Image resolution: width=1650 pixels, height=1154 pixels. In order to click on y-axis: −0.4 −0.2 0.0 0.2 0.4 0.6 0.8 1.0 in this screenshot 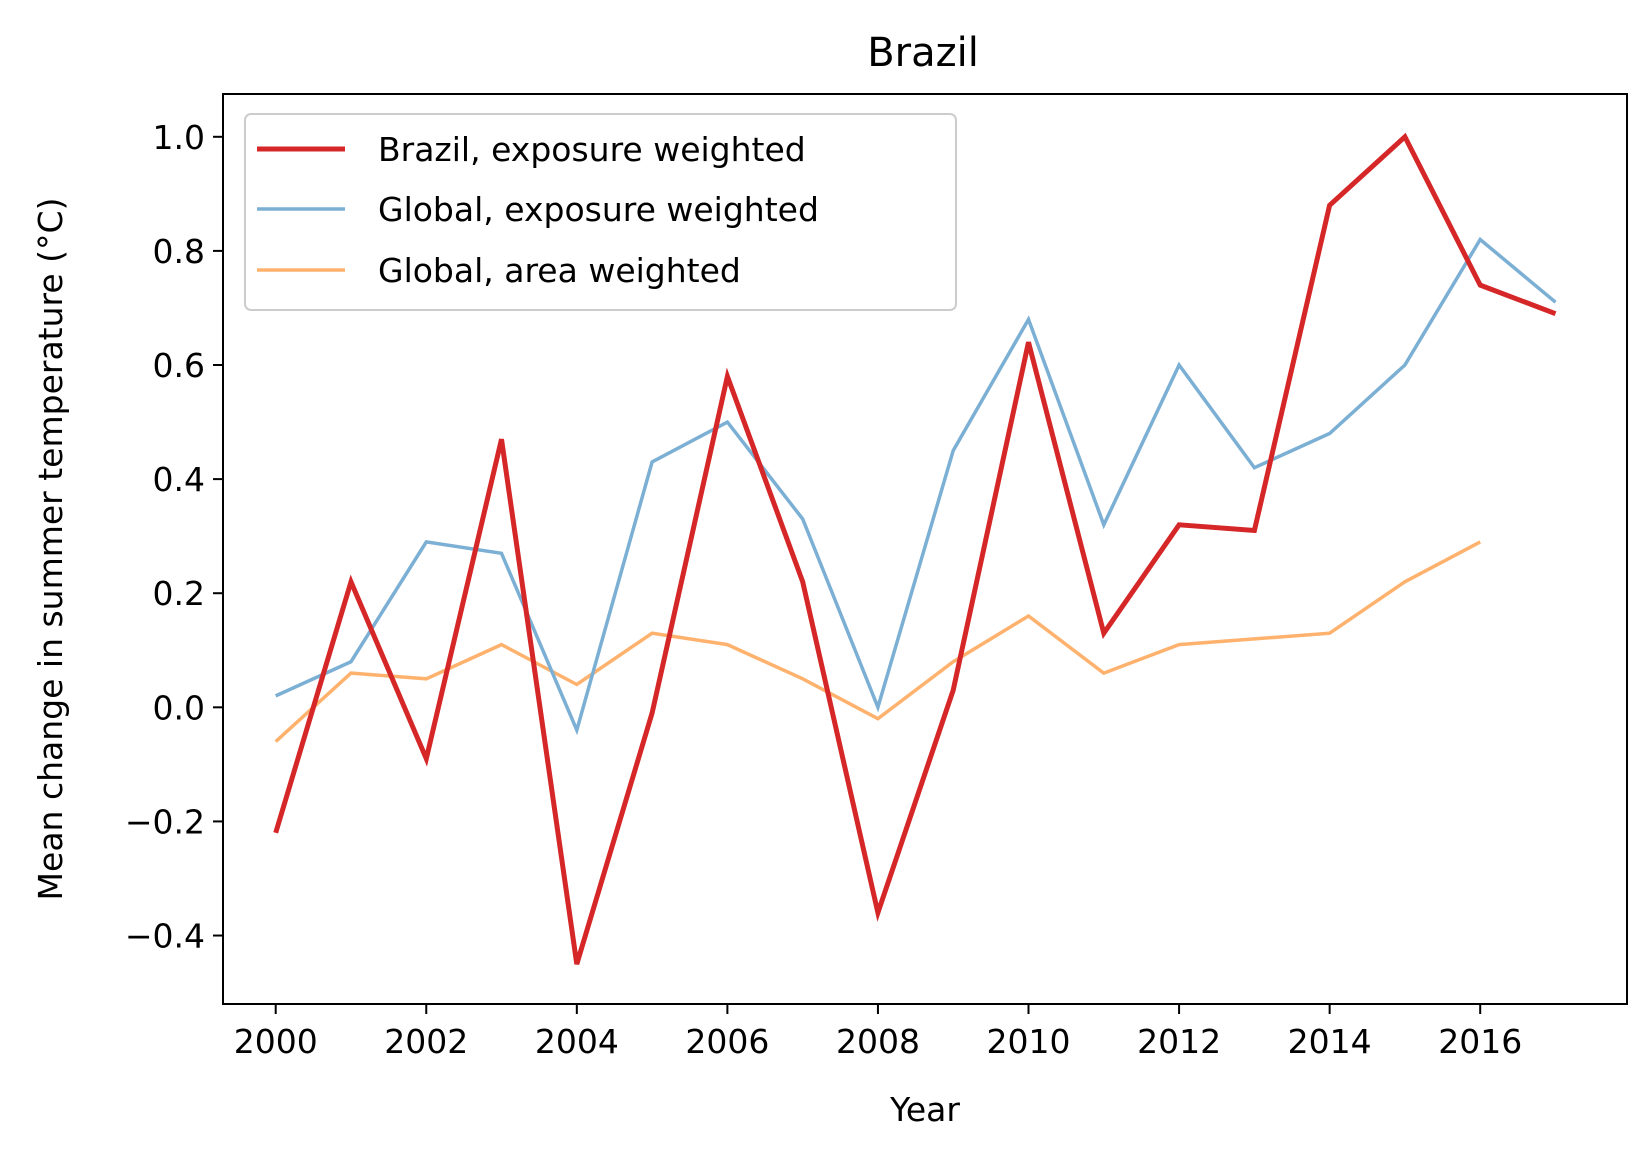, I will do `click(174, 537)`.